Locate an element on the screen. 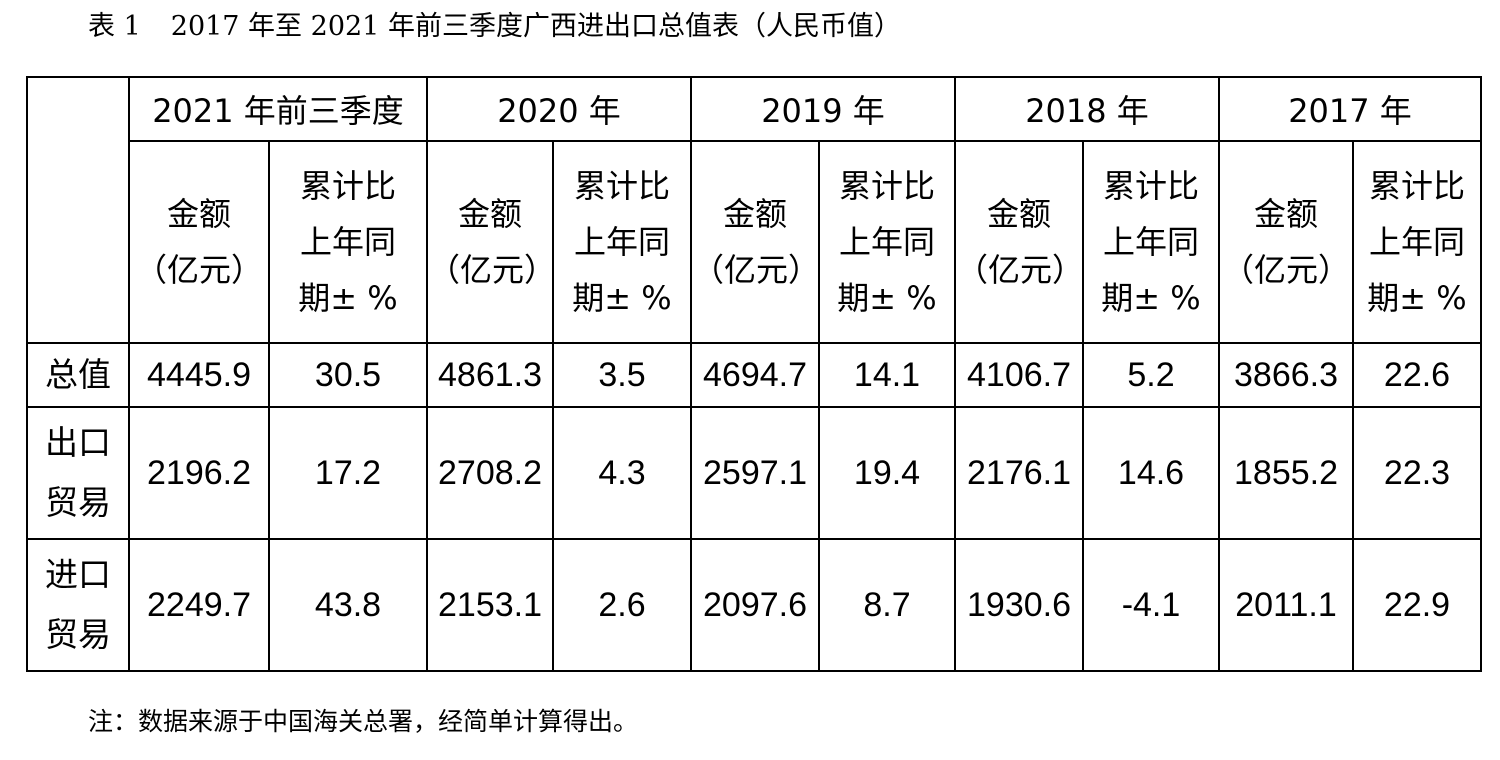  row-label-import: 进口 贸易 is located at coordinates (78, 605).